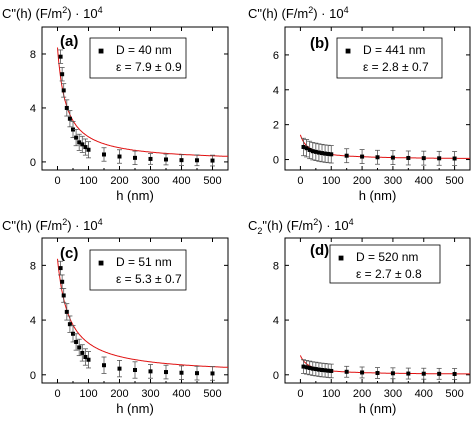 The height and width of the screenshot is (424, 474). What do you see at coordinates (149, 279) in the screenshot?
I see `legend-line-2: ε = 5.3 ± 0.7` at bounding box center [149, 279].